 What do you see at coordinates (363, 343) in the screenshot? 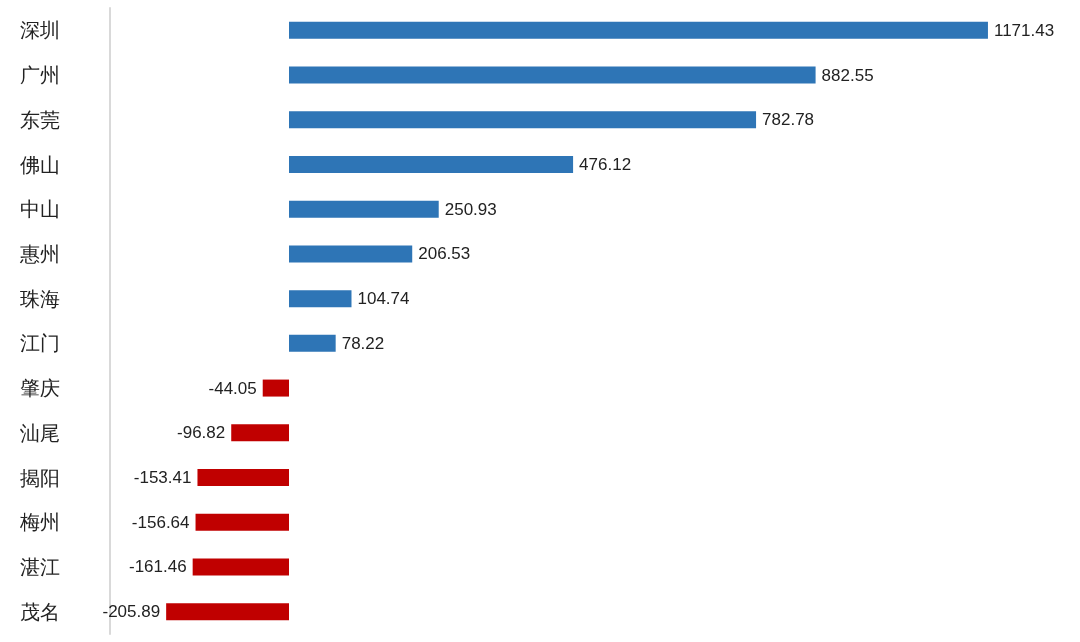
I see `data-label: 78.22` at bounding box center [363, 343].